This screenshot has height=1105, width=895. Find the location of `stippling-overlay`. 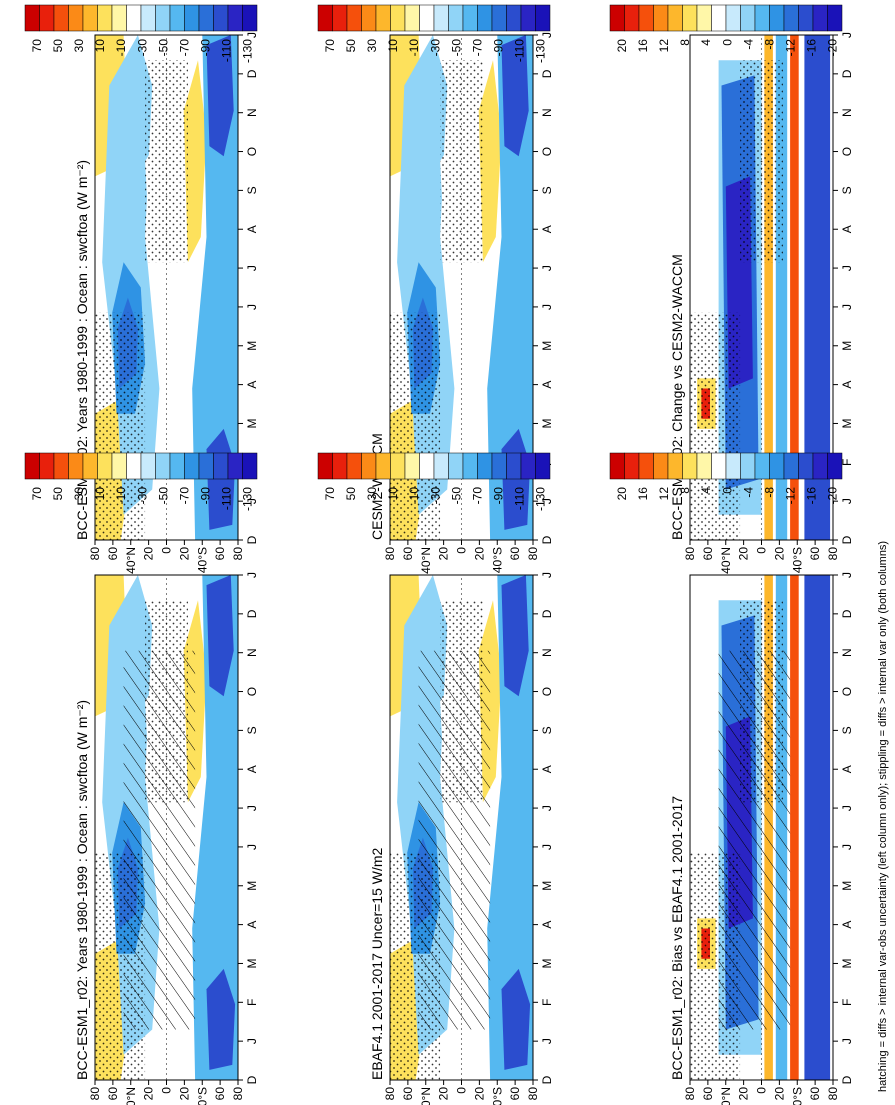

stippling-overlay is located at coordinates (461, 161).